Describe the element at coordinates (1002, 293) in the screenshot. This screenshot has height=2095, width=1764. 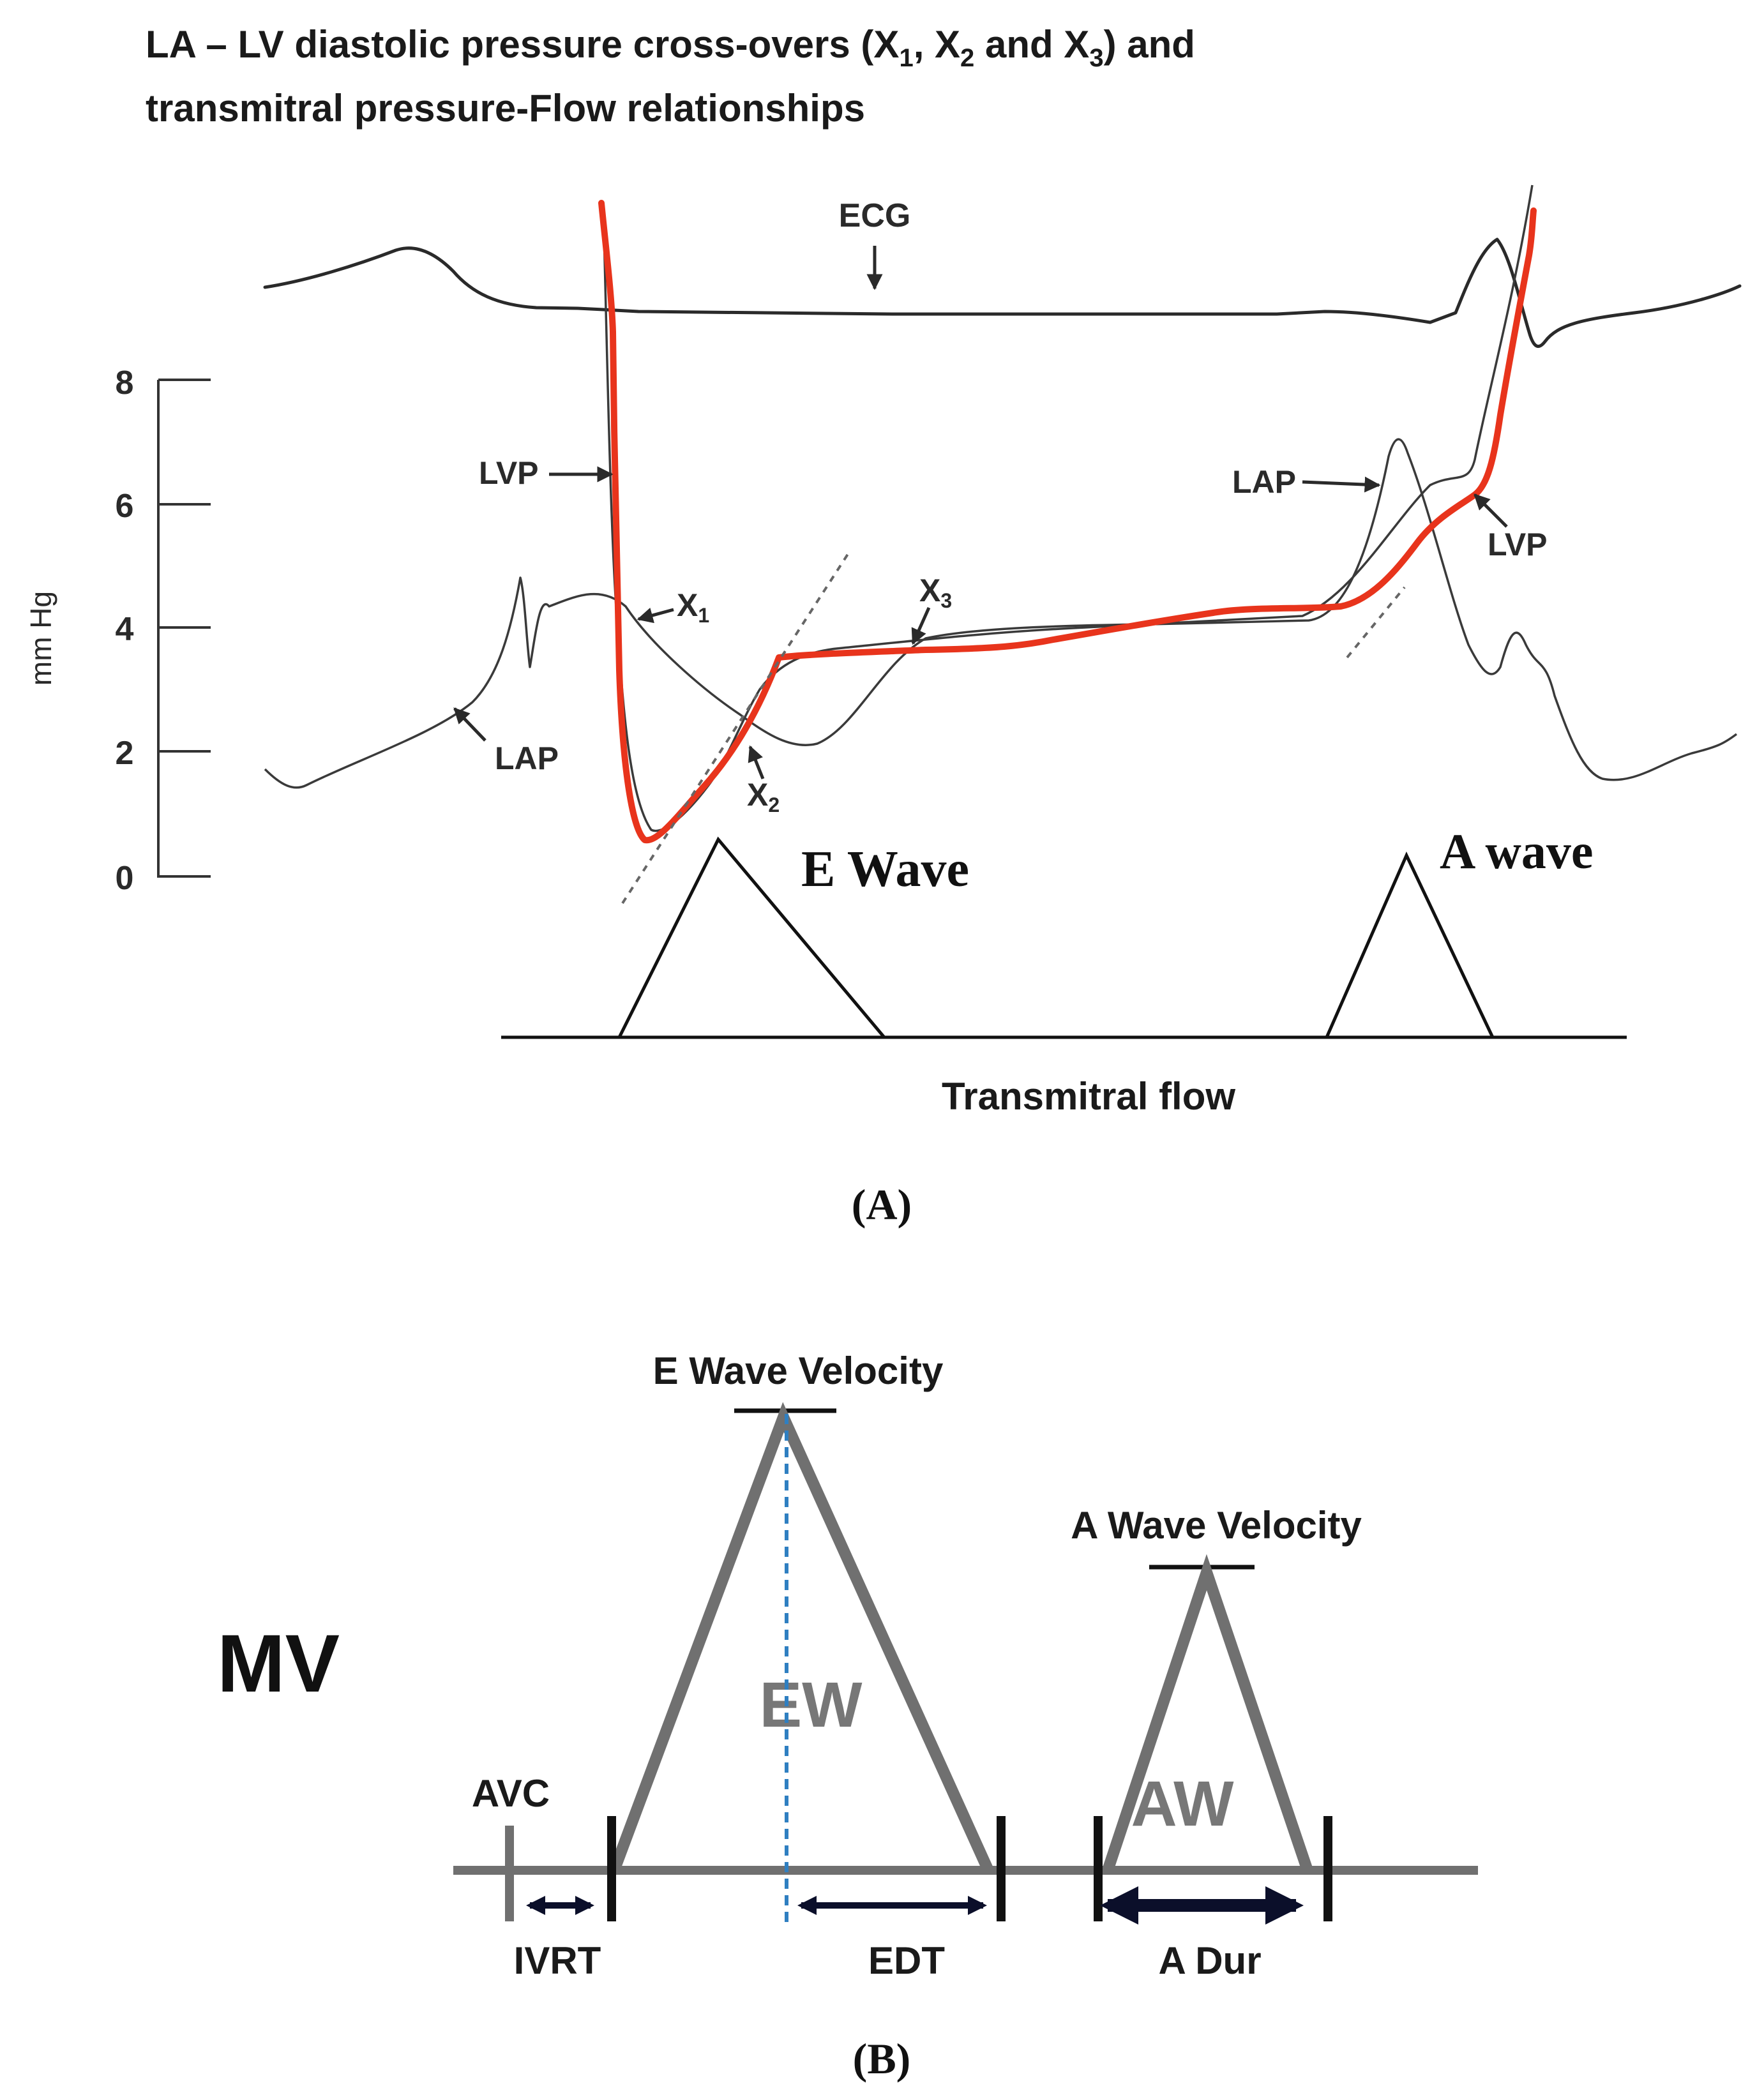
I see `ecg-trace` at that location.